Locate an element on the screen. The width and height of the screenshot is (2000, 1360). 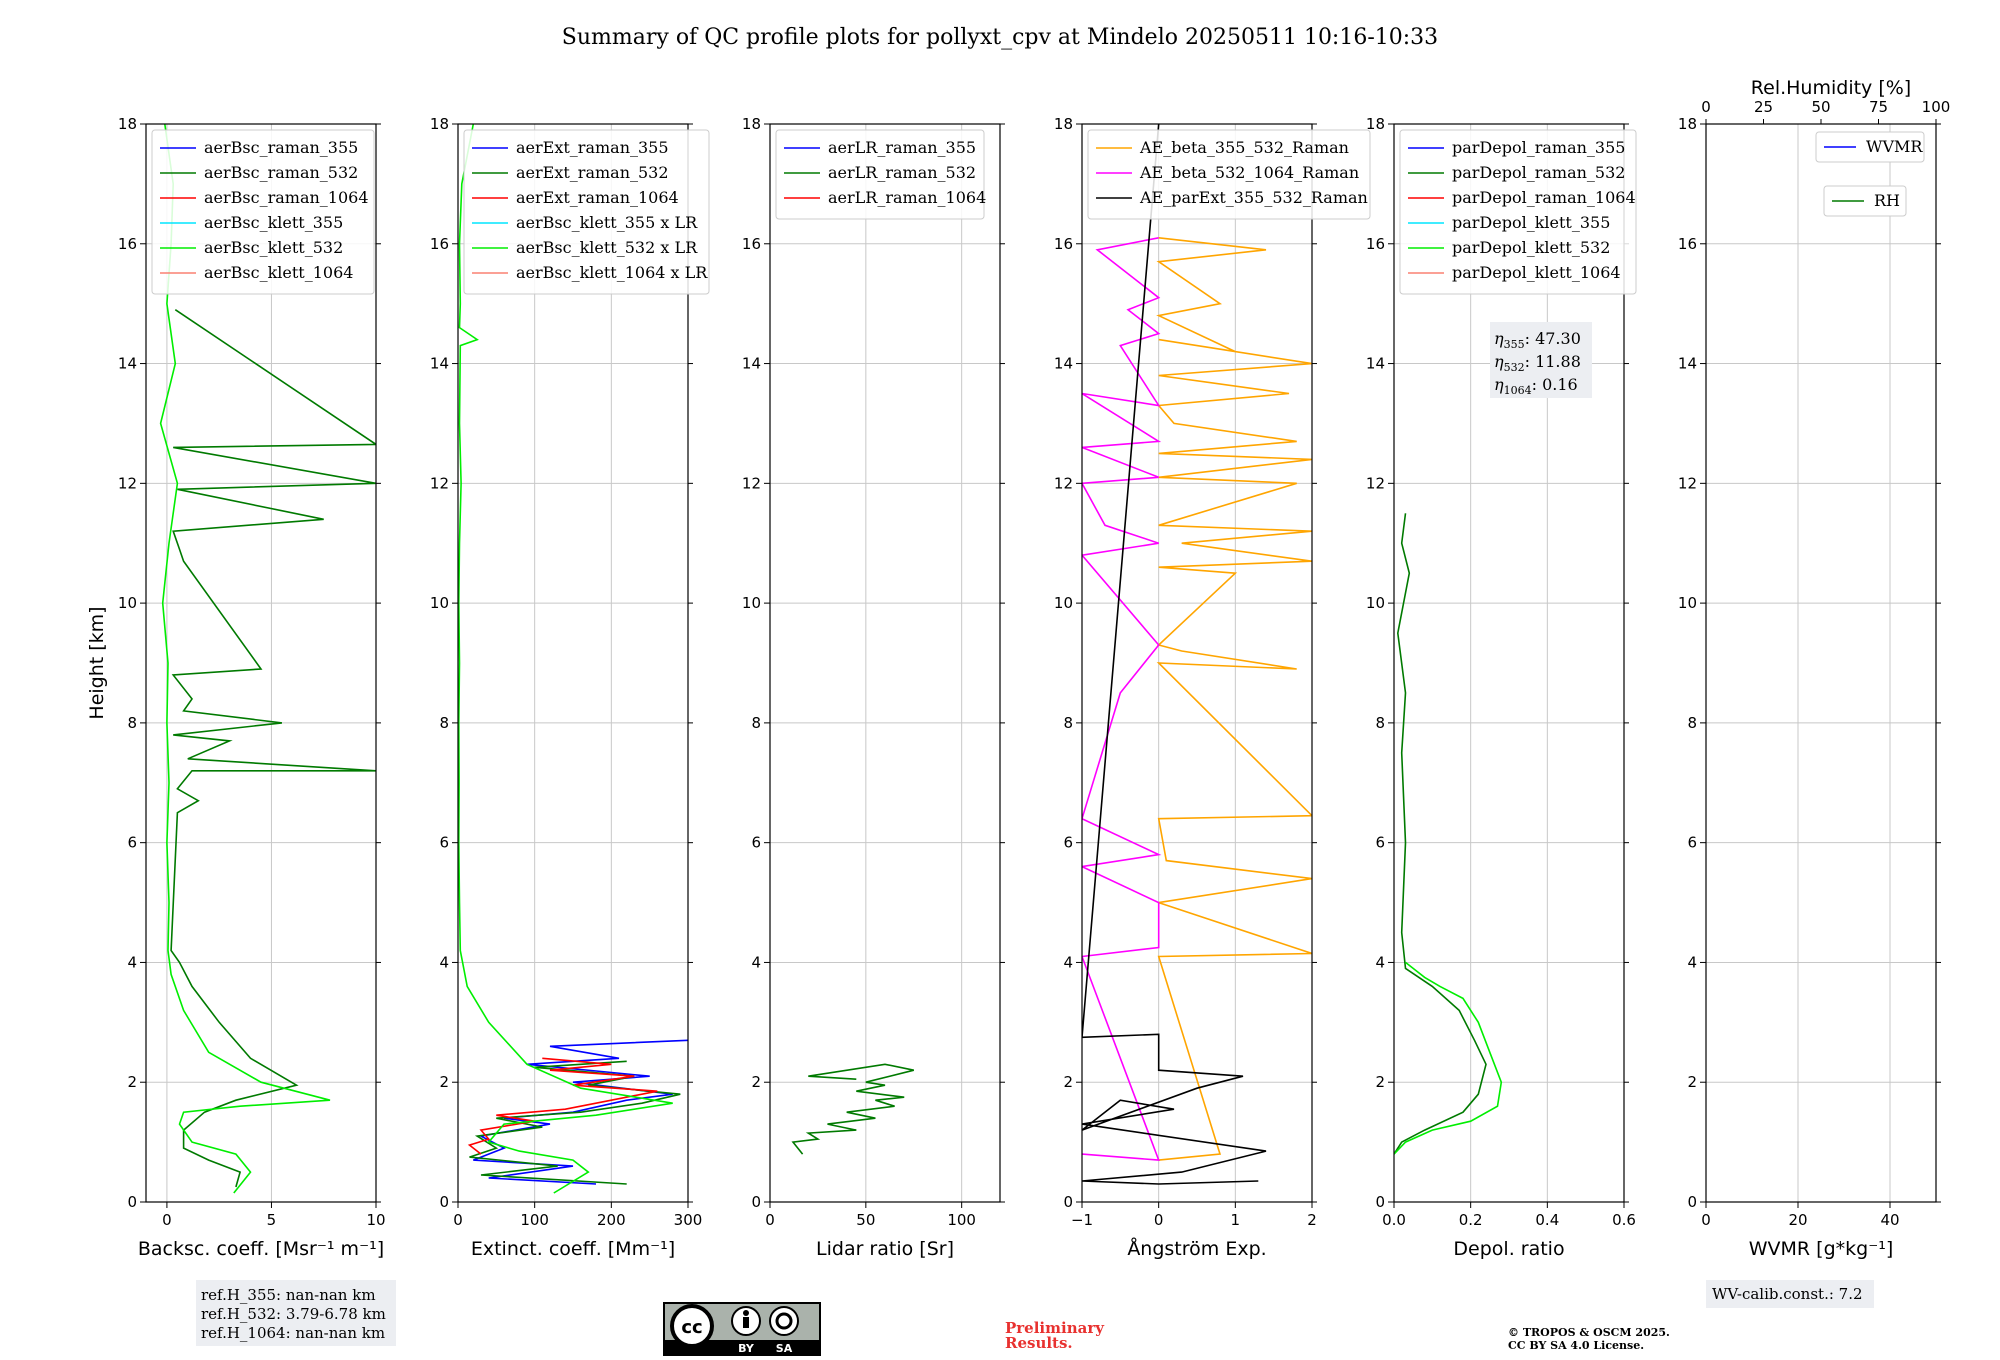
ref-height-1064: ref.H_1064: nan-nan km is located at coordinates (293, 1333).